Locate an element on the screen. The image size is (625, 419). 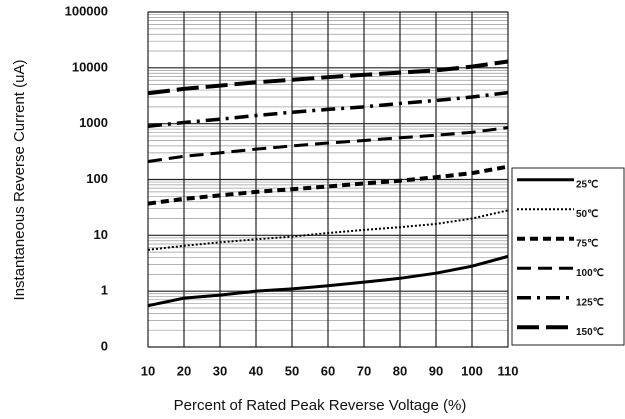
y-tick-label: 10000 is located at coordinates (90, 66).